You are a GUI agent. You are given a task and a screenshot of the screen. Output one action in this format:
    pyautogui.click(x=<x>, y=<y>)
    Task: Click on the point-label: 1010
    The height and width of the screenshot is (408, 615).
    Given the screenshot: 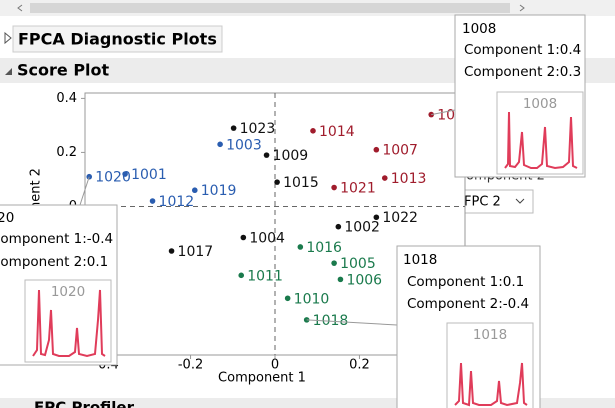 What is the action you would take?
    pyautogui.click(x=312, y=299)
    